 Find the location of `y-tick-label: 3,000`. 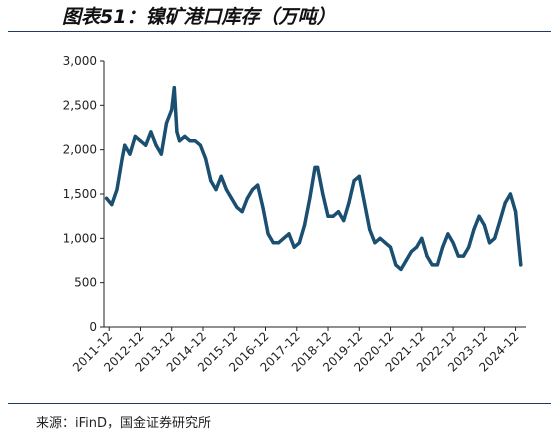

y-tick-label: 3,000 is located at coordinates (80, 61).